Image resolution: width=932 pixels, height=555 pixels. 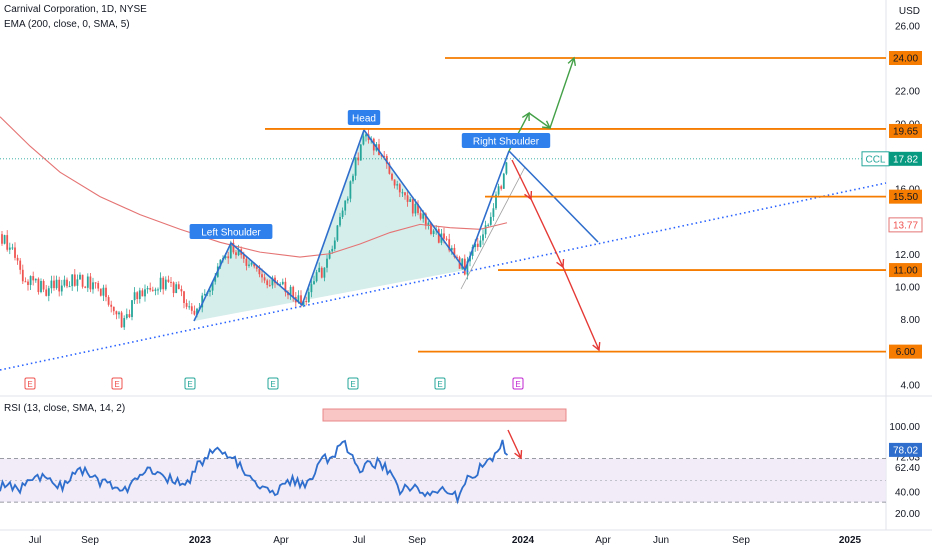 What do you see at coordinates (907, 457) in the screenshot?
I see `rsi-tick-label: 72.03` at bounding box center [907, 457].